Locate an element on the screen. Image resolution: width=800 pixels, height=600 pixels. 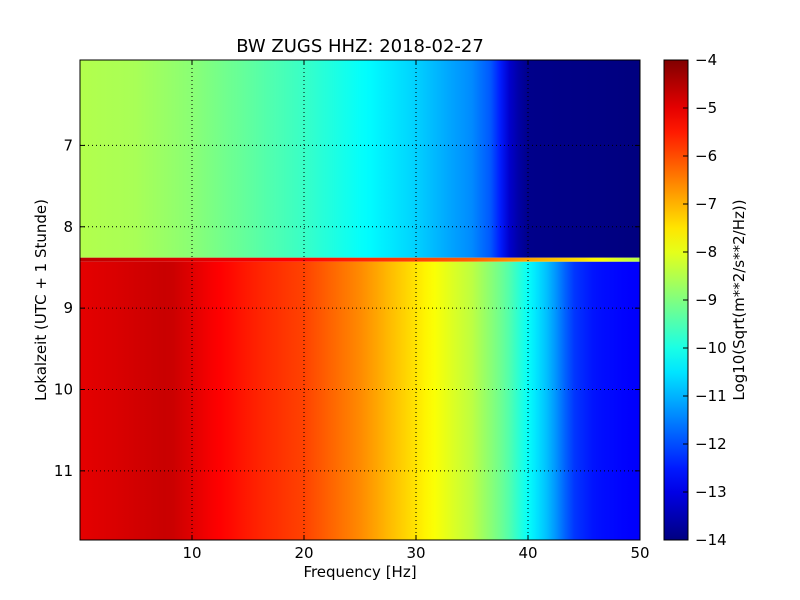
colorbar-ticks: −4 −5 −6 −7 −8 −9 −10 −11 −12 −13 −14 is located at coordinates (705, 300).